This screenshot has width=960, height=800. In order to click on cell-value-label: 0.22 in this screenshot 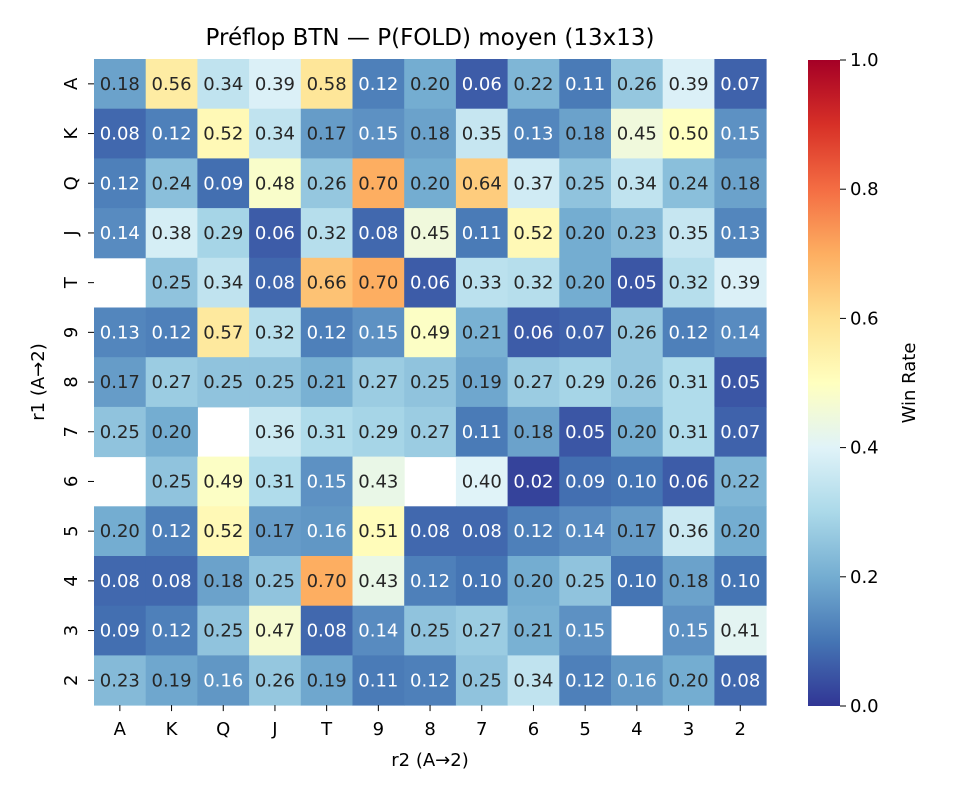, I will do `click(740, 481)`.